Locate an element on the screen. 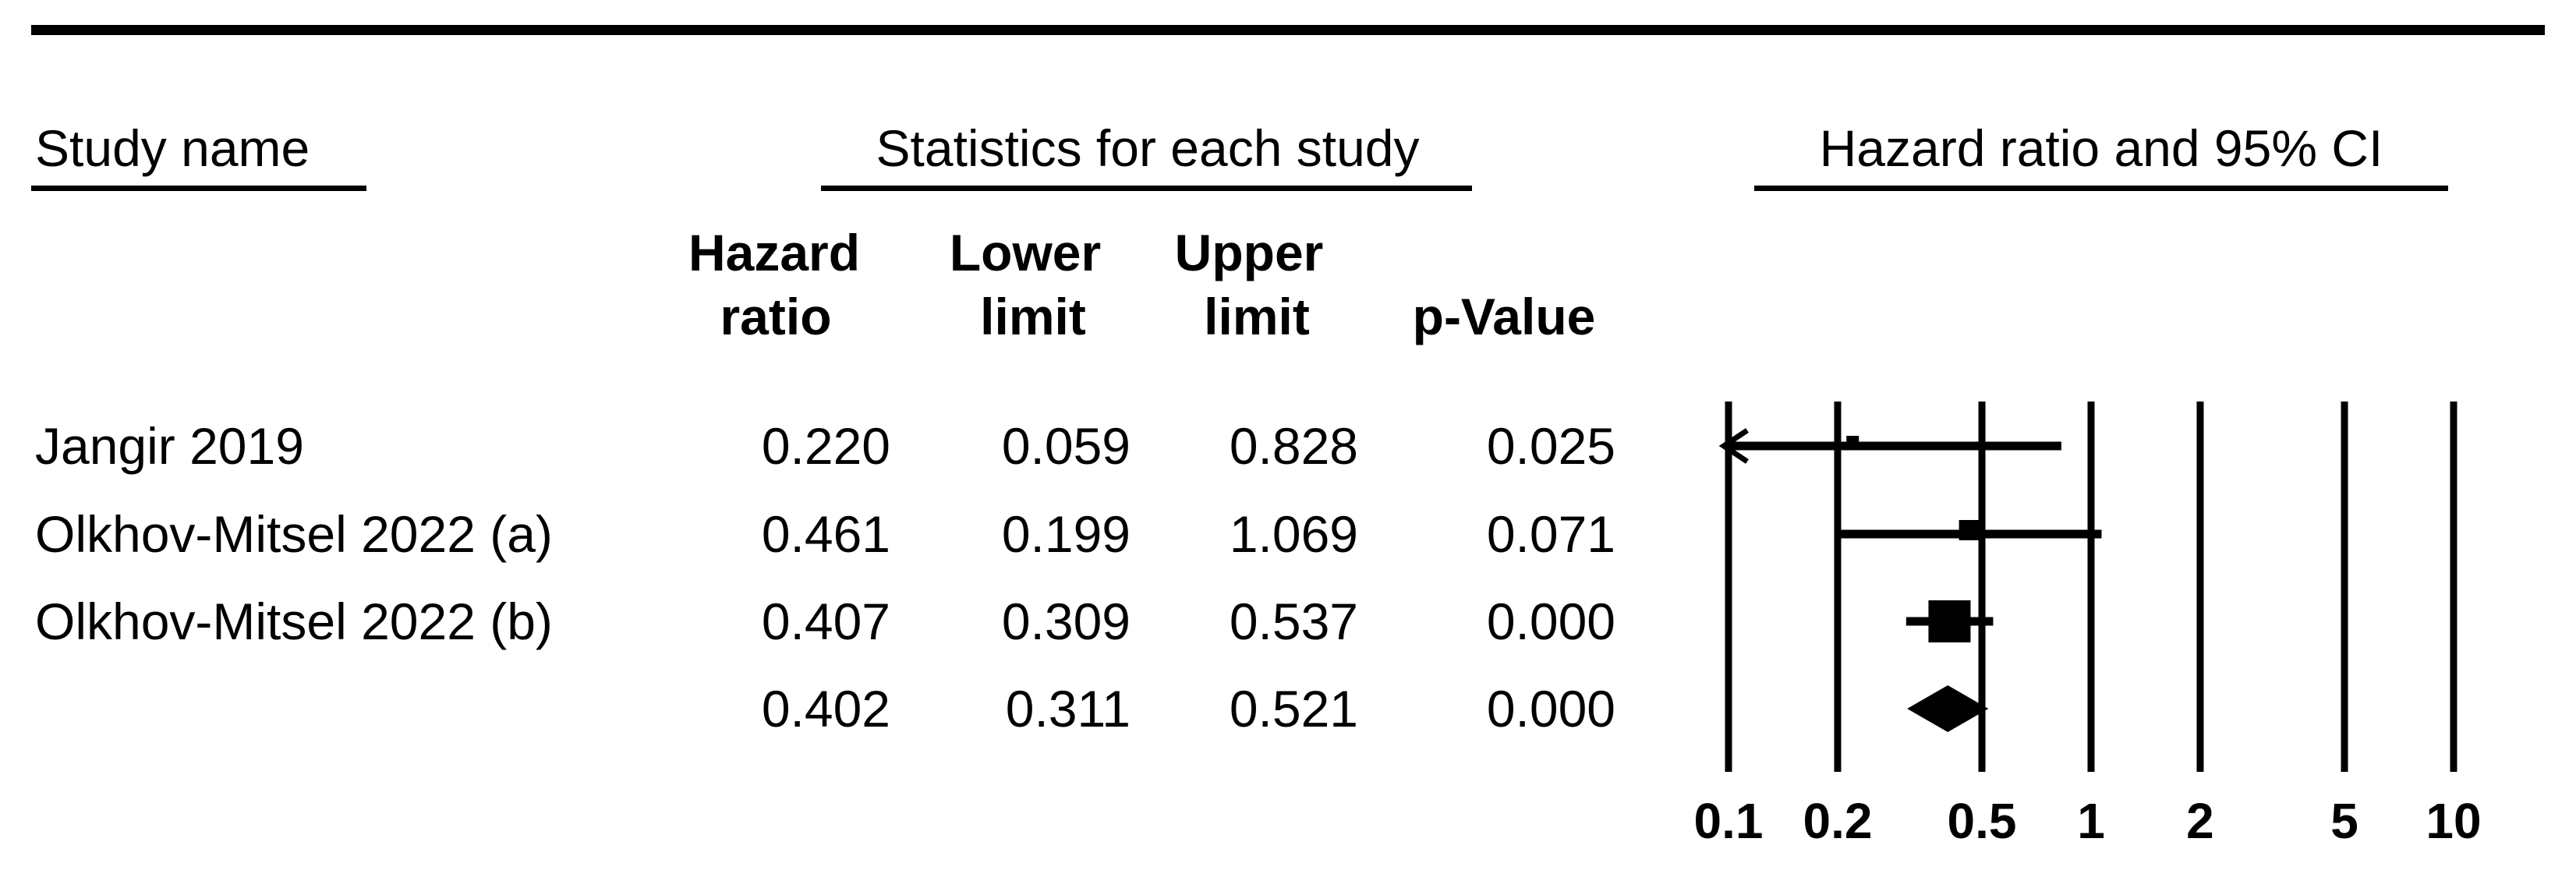  axis-tick-label: 5 is located at coordinates (2344, 821).